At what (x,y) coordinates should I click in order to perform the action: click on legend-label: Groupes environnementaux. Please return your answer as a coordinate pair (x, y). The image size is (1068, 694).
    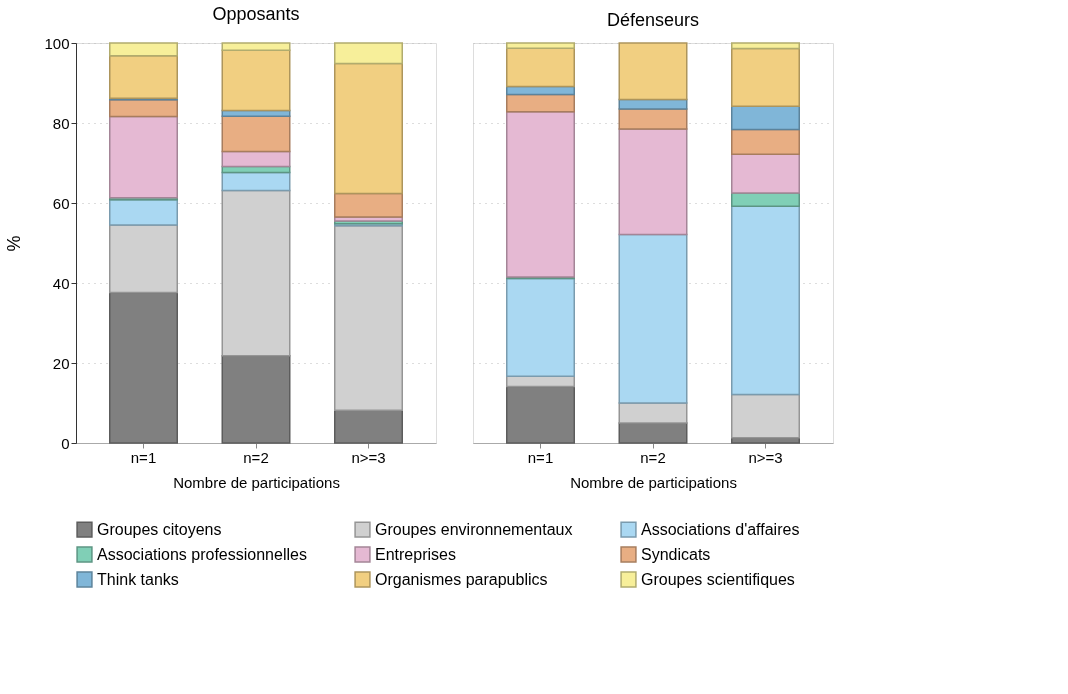
    Looking at the image, I should click on (474, 529).